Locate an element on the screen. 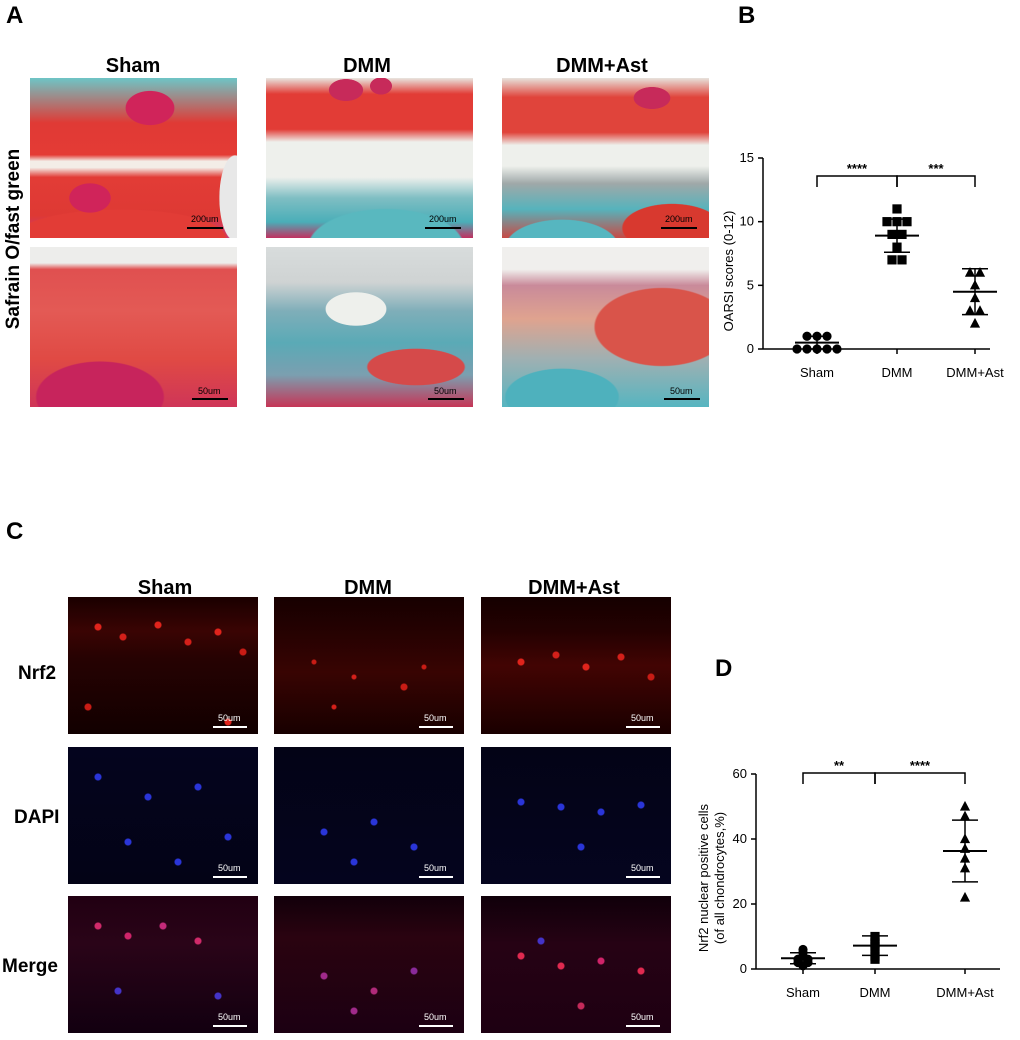 The image size is (1020, 1040). panel-label-d: D is located at coordinates (724, 668).